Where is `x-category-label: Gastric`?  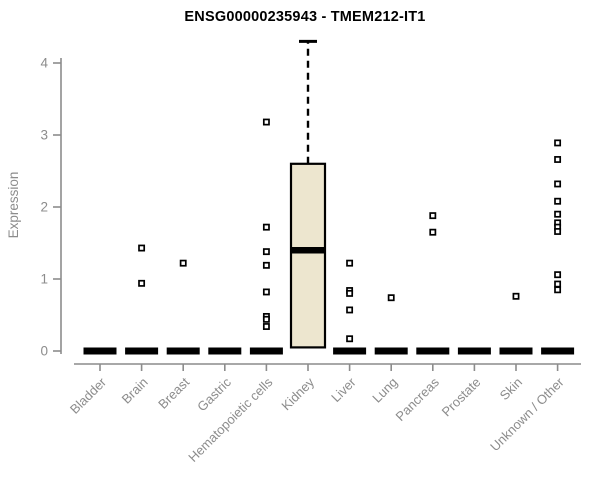
x-category-label: Gastric is located at coordinates (214, 394).